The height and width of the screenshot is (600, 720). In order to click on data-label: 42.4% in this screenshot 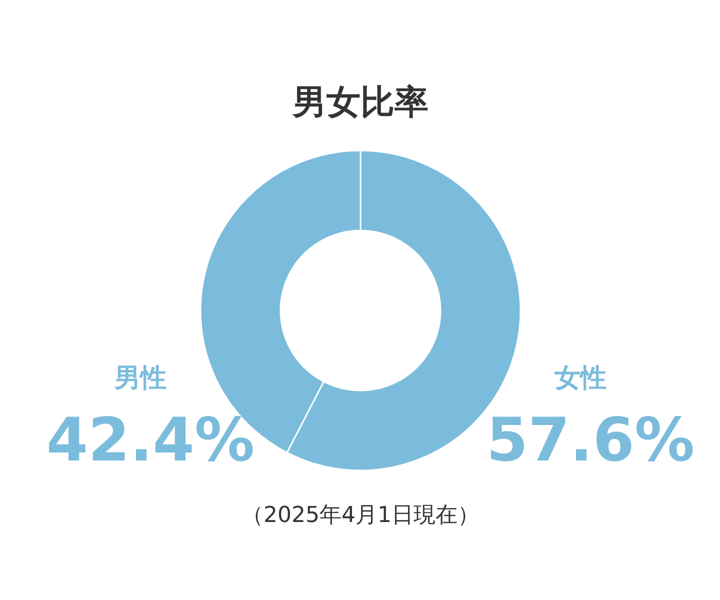, I will do `click(150, 441)`.